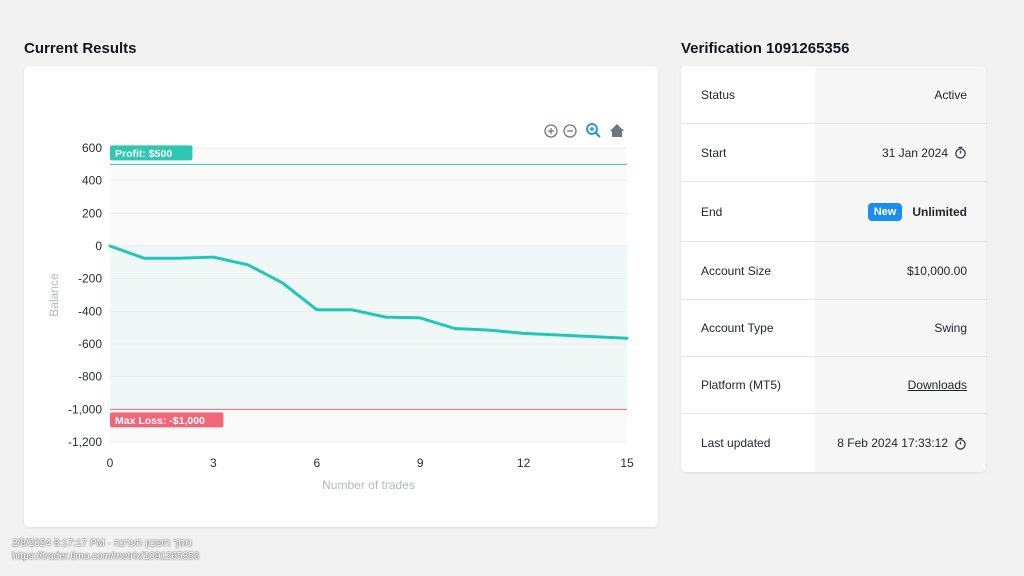 The height and width of the screenshot is (576, 1024). I want to click on last-updated-label: Last updated, so click(748, 443).